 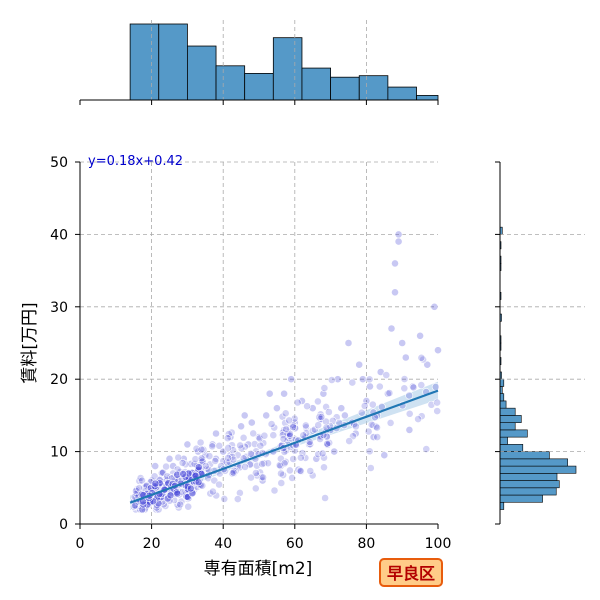 I want to click on right-histogram, so click(x=538, y=368).